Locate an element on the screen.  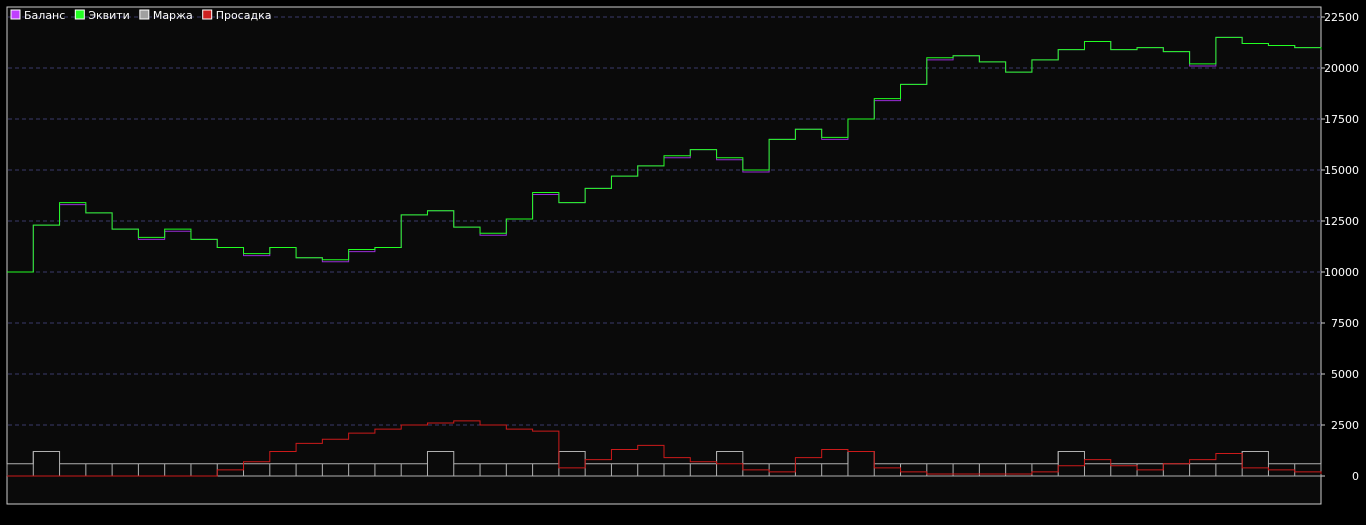
y-tick-label: 17500 is located at coordinates (1341, 119).